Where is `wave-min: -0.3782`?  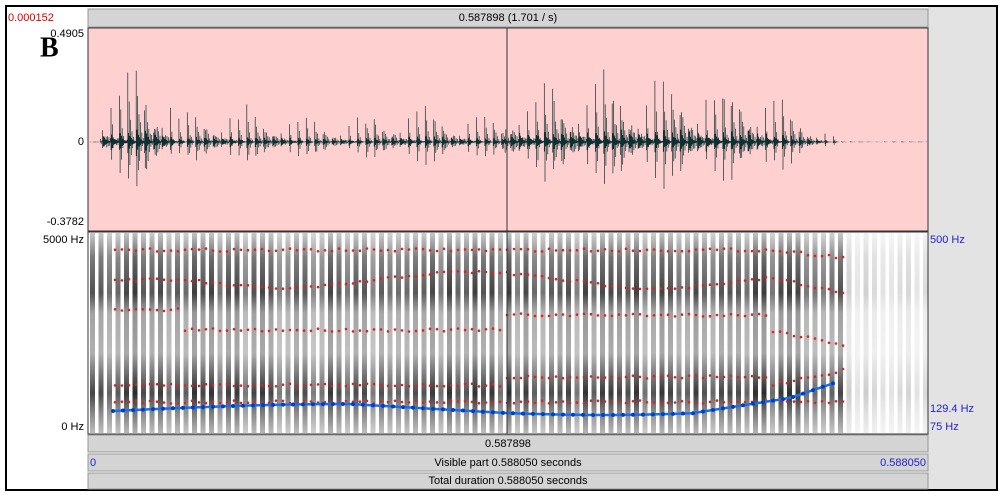 wave-min: -0.3782 is located at coordinates (65, 222).